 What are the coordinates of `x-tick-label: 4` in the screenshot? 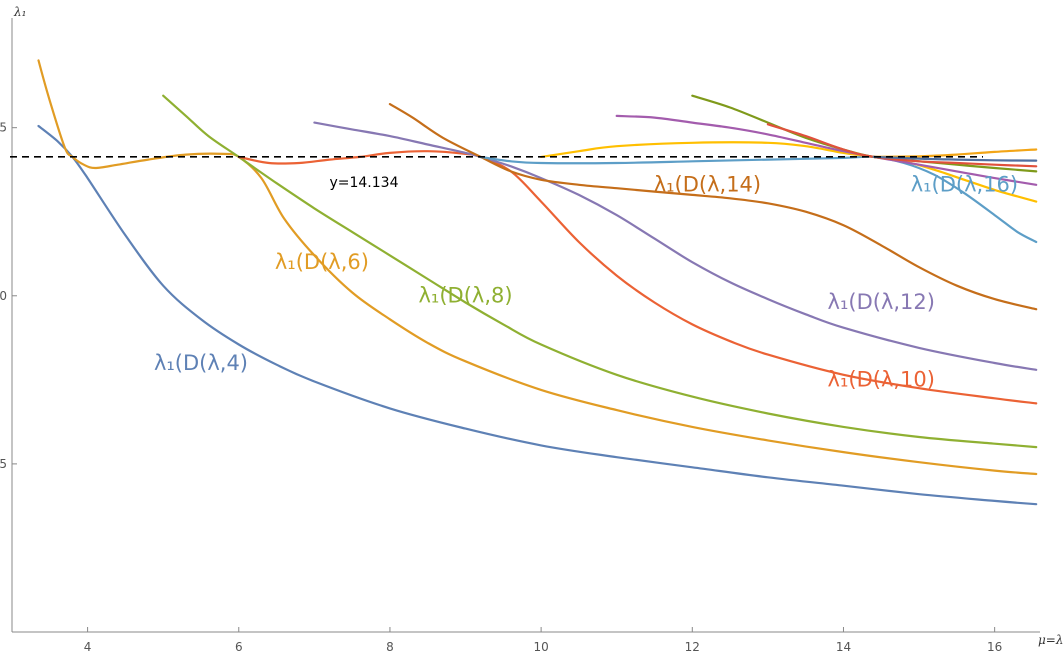 It's located at (88, 647).